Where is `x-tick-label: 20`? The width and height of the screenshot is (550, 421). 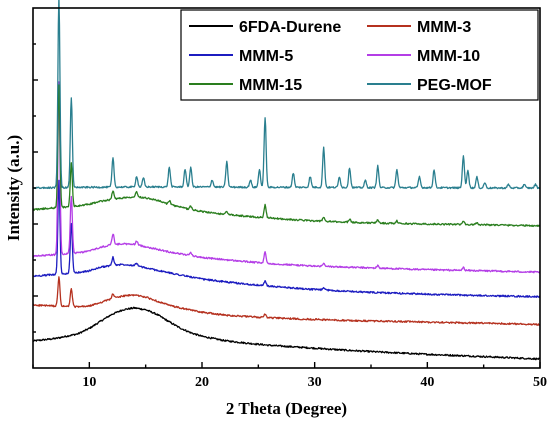
x-tick-label: 20 is located at coordinates (202, 382).